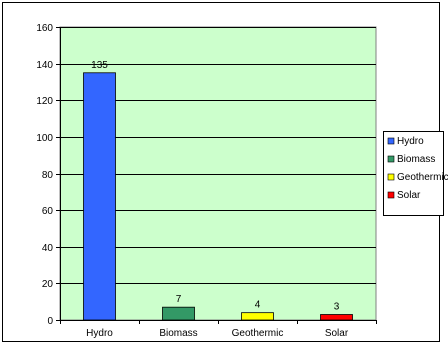  Describe the element at coordinates (258, 305) in the screenshot. I see `data-label: 4` at that location.